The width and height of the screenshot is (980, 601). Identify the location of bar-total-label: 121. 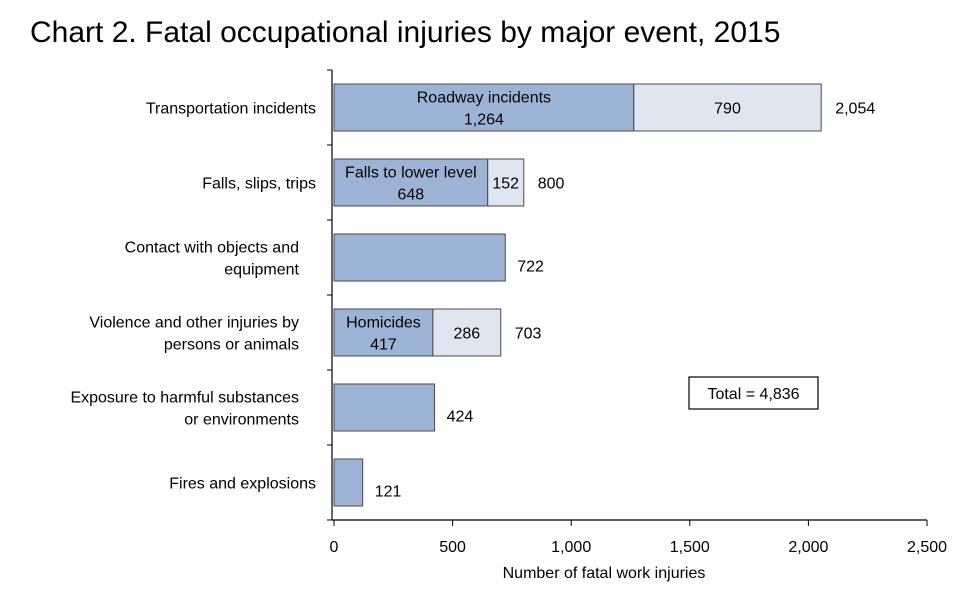
(388, 492).